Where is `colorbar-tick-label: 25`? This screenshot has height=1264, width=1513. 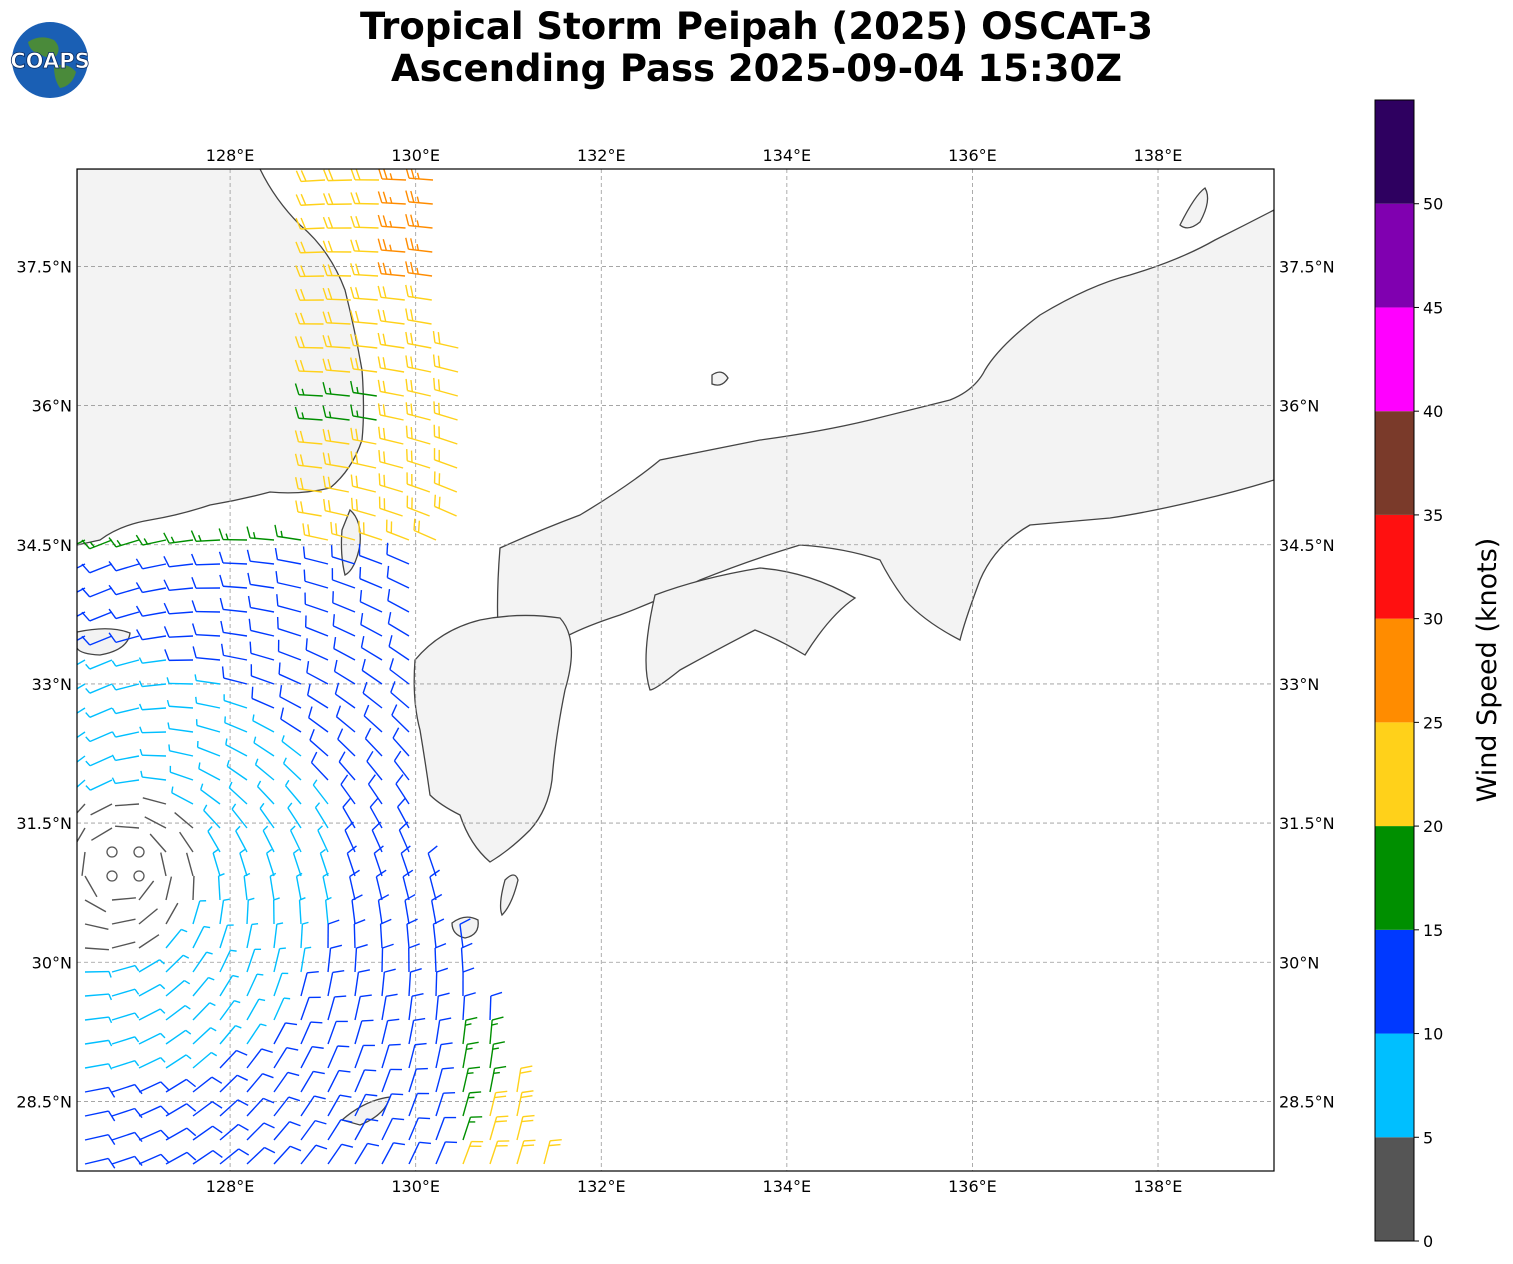
colorbar-tick-label: 25 is located at coordinates (1433, 722).